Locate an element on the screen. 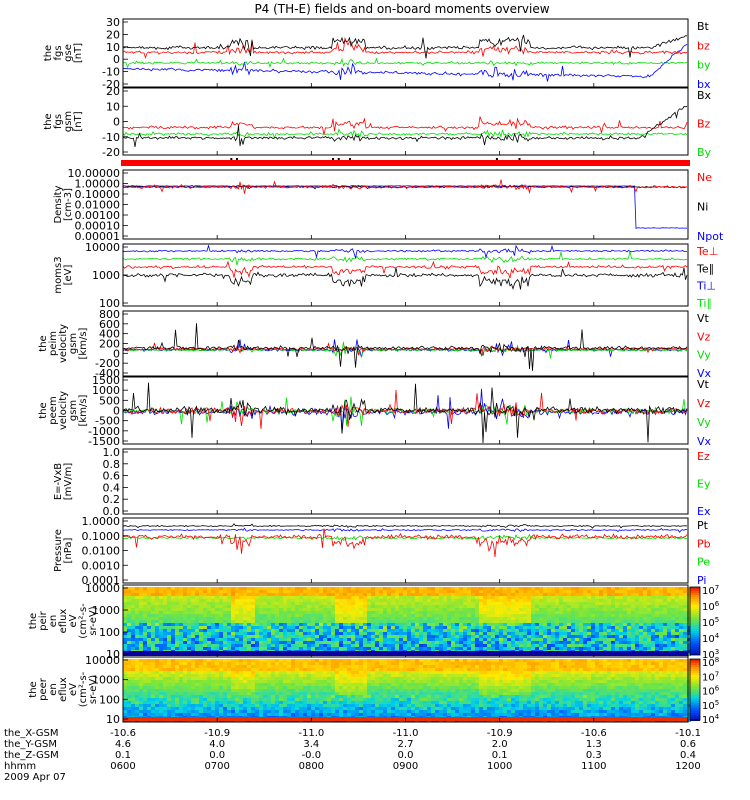 The height and width of the screenshot is (800, 750). series-By is located at coordinates (405, 134).